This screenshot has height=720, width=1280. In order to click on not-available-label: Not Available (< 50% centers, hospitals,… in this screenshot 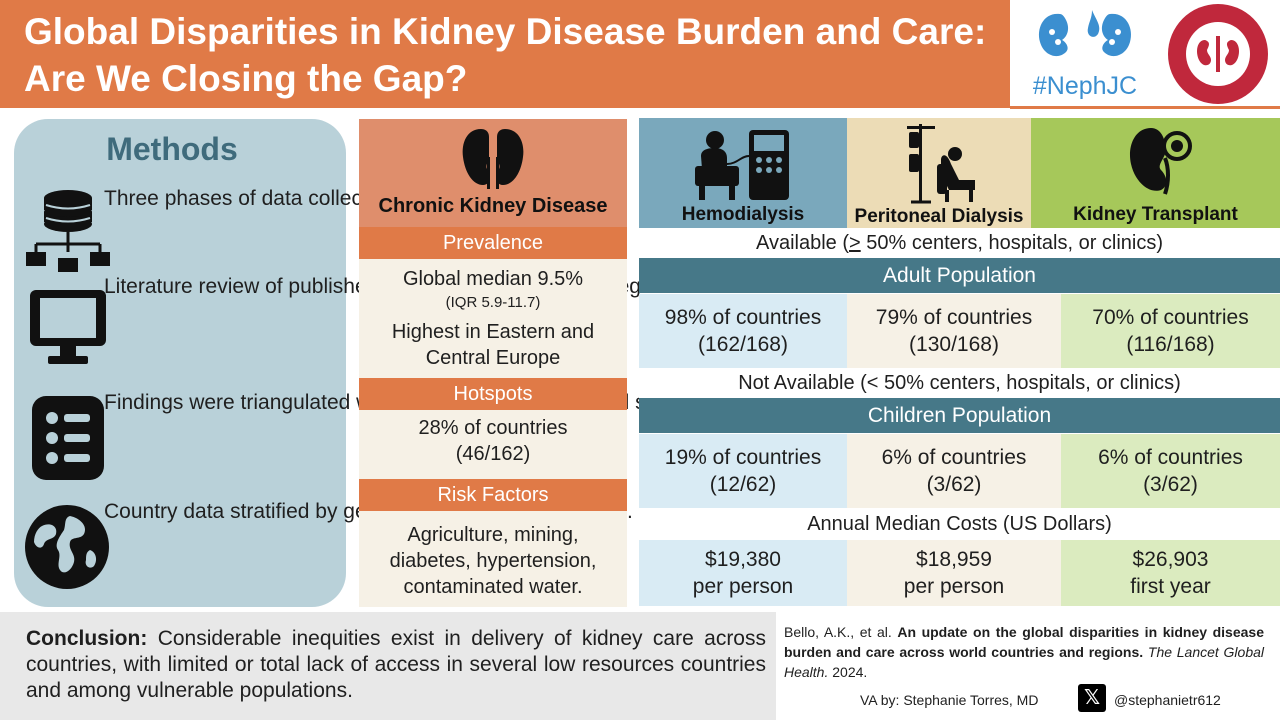, I will do `click(959, 383)`.